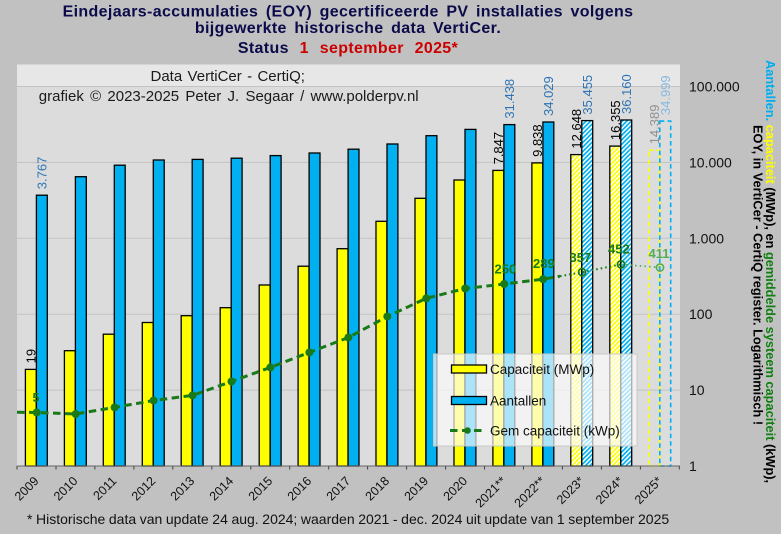 Image resolution: width=781 pixels, height=534 pixels. Describe the element at coordinates (348, 28) in the screenshot. I see `svg-text:bijgewerkte historische data V: bijgewerkte historische data VertiCer.` at that location.